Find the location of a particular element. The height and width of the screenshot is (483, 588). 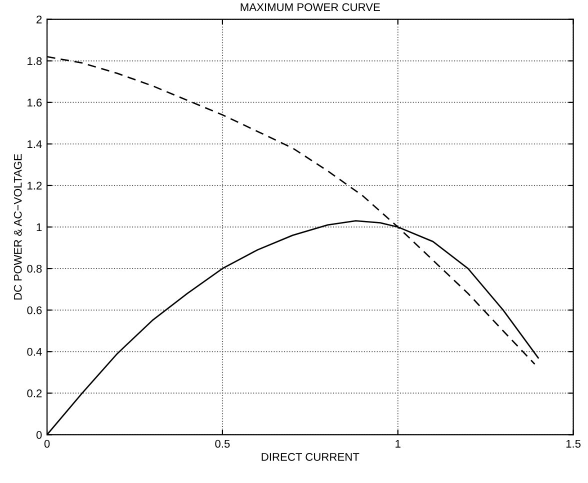

x-tick-label: 0.5 is located at coordinates (222, 444).